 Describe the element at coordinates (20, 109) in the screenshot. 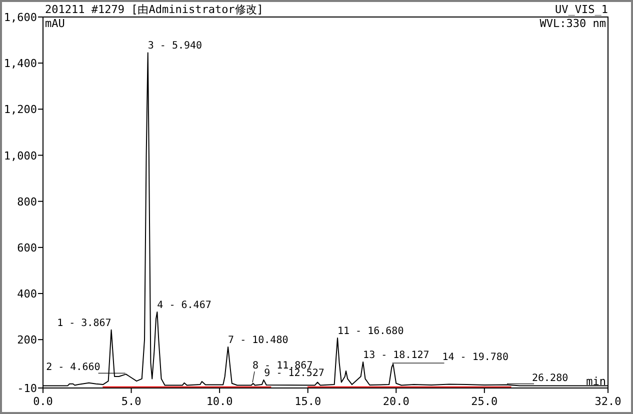

I see `y-tick-label: 1,200` at that location.